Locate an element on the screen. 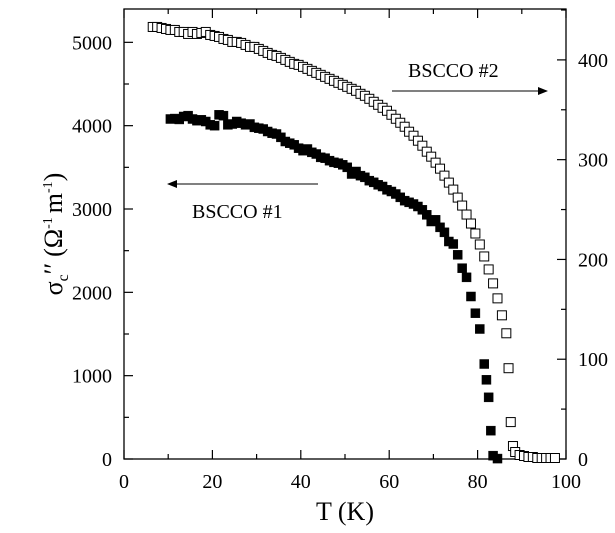 This screenshot has width=615, height=533. x-tick-label: 80 is located at coordinates (478, 482).